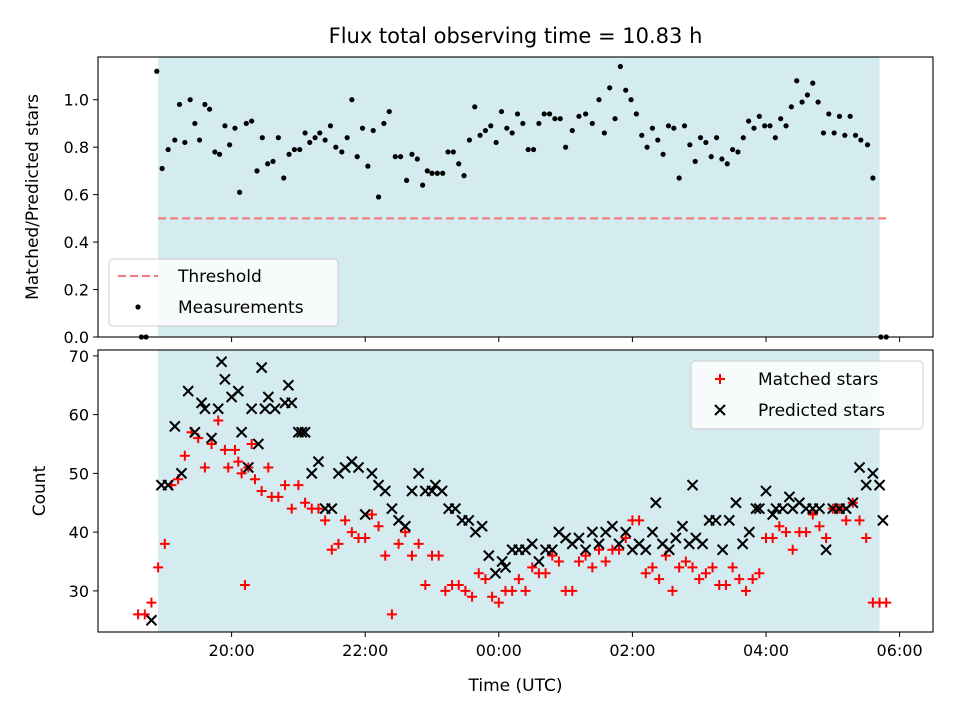  Describe the element at coordinates (720, 379) in the screenshot. I see `legend-matched-swatch` at that location.